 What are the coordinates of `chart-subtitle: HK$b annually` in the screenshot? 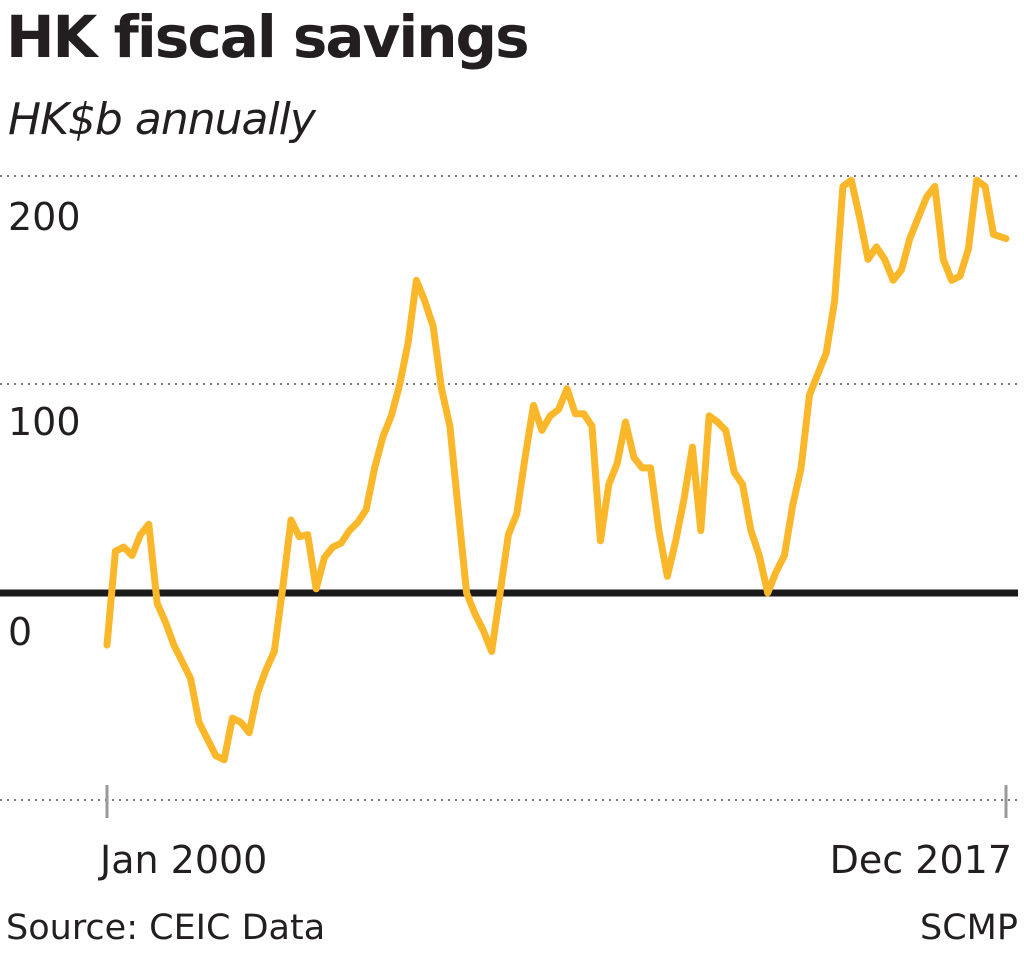 It's located at (162, 119).